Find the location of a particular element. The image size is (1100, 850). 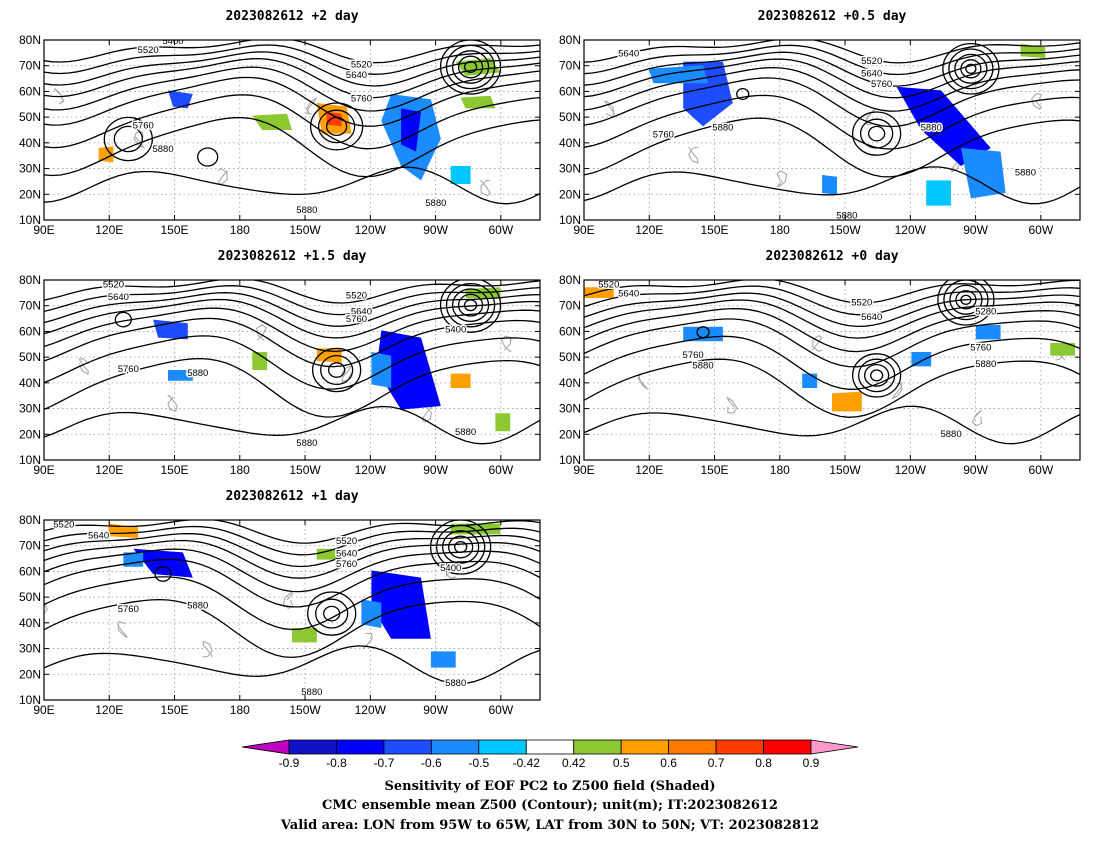

lat-tick-label: 80N is located at coordinates (570, 40).